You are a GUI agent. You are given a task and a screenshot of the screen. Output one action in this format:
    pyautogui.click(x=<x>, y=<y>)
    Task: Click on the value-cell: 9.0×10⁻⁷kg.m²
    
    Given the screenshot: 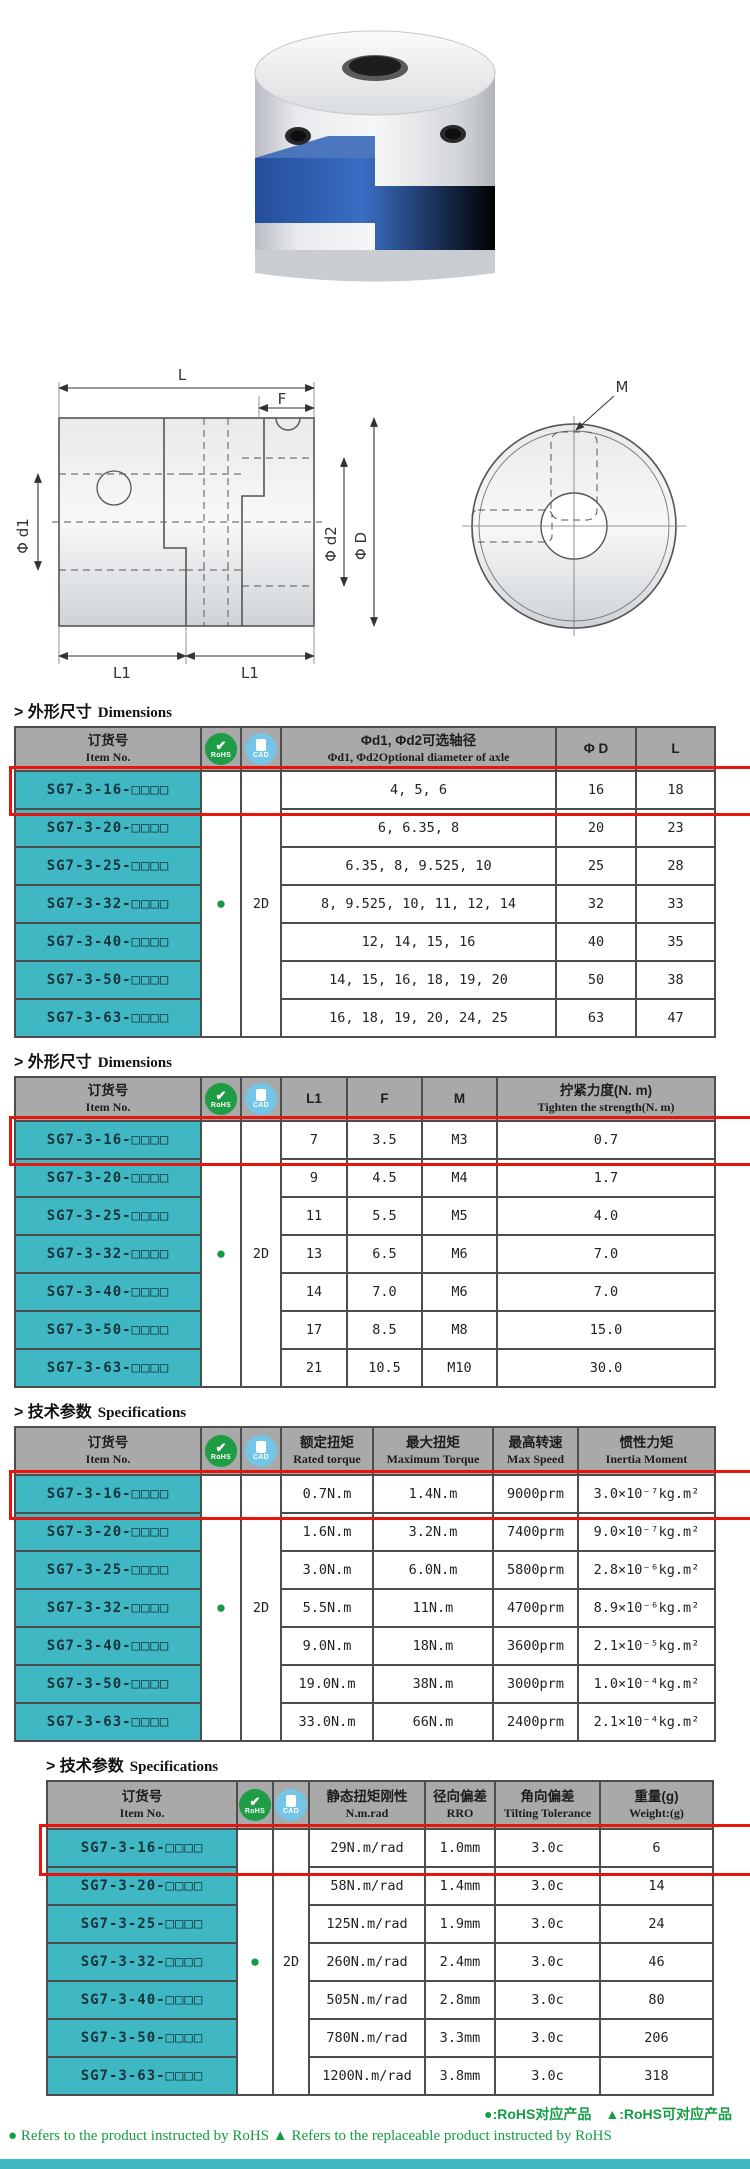 What is the action you would take?
    pyautogui.click(x=646, y=1532)
    